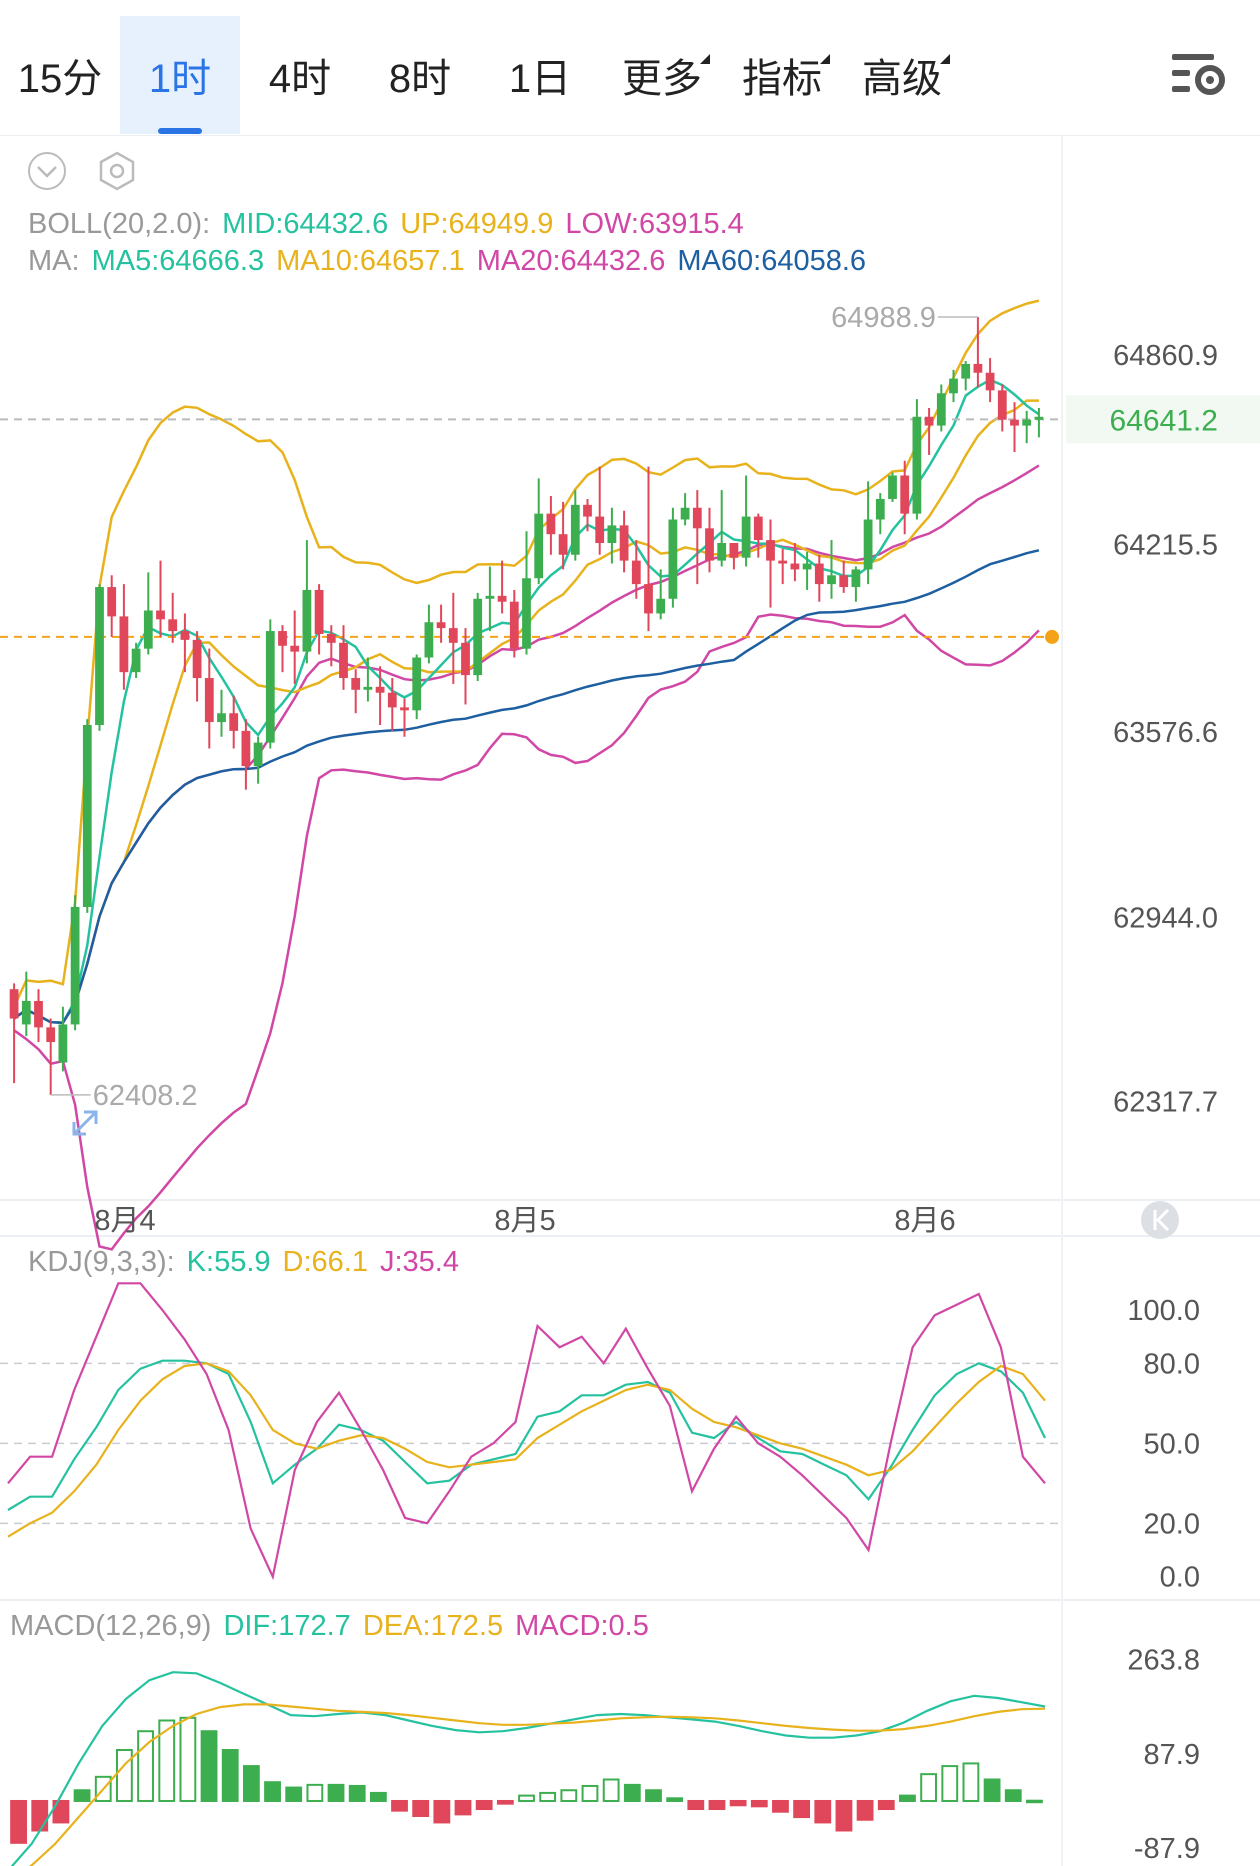 Image resolution: width=1260 pixels, height=1866 pixels. What do you see at coordinates (1167, 1849) in the screenshot?
I see `macd-axis-tick: -87.9` at bounding box center [1167, 1849].